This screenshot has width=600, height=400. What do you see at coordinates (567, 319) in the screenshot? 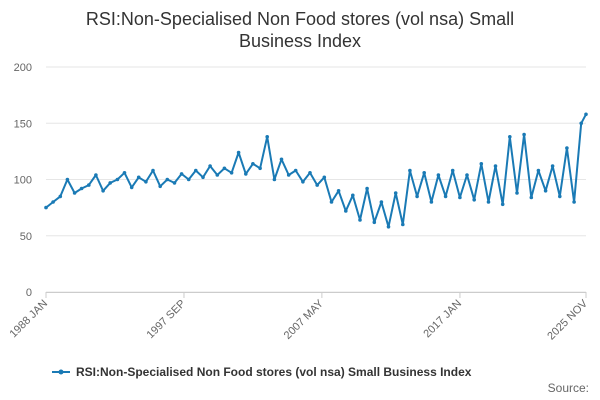
I see `x-tick-label: 2025 NOV` at bounding box center [567, 319].